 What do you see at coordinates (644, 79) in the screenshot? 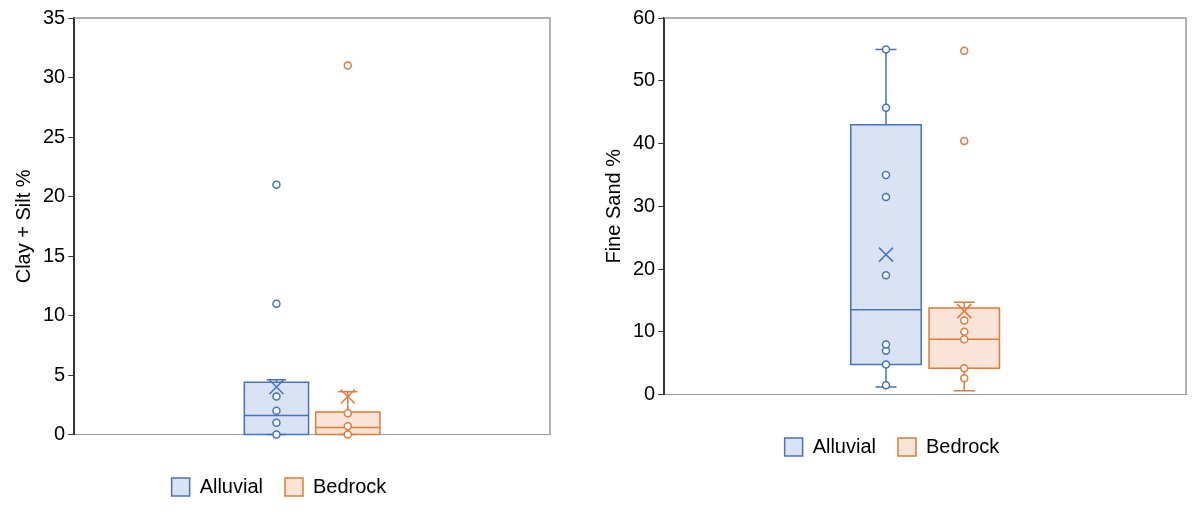
I see `y-tick-label: 50` at bounding box center [644, 79].